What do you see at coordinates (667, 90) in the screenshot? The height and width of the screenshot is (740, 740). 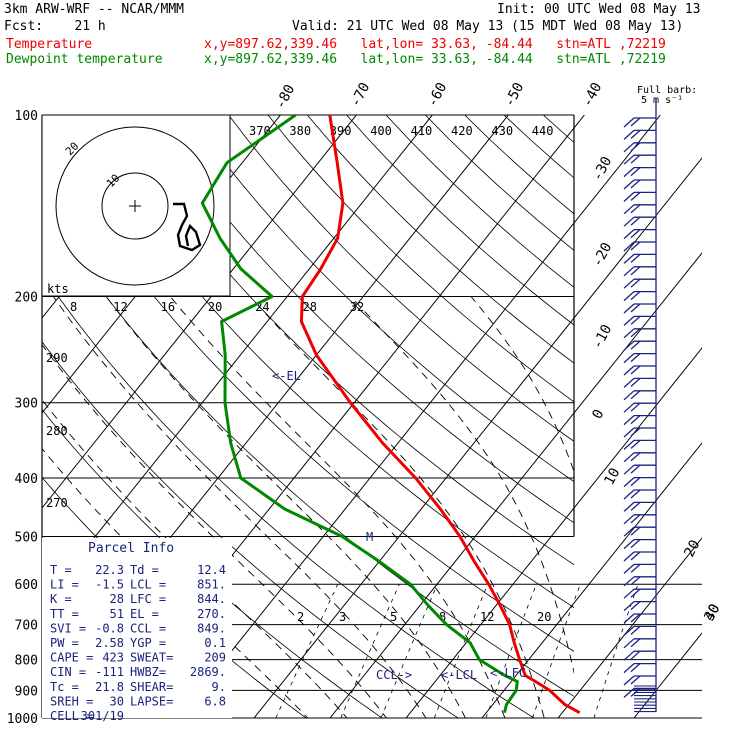 I see `wind-legend-title: Full barb:` at bounding box center [667, 90].